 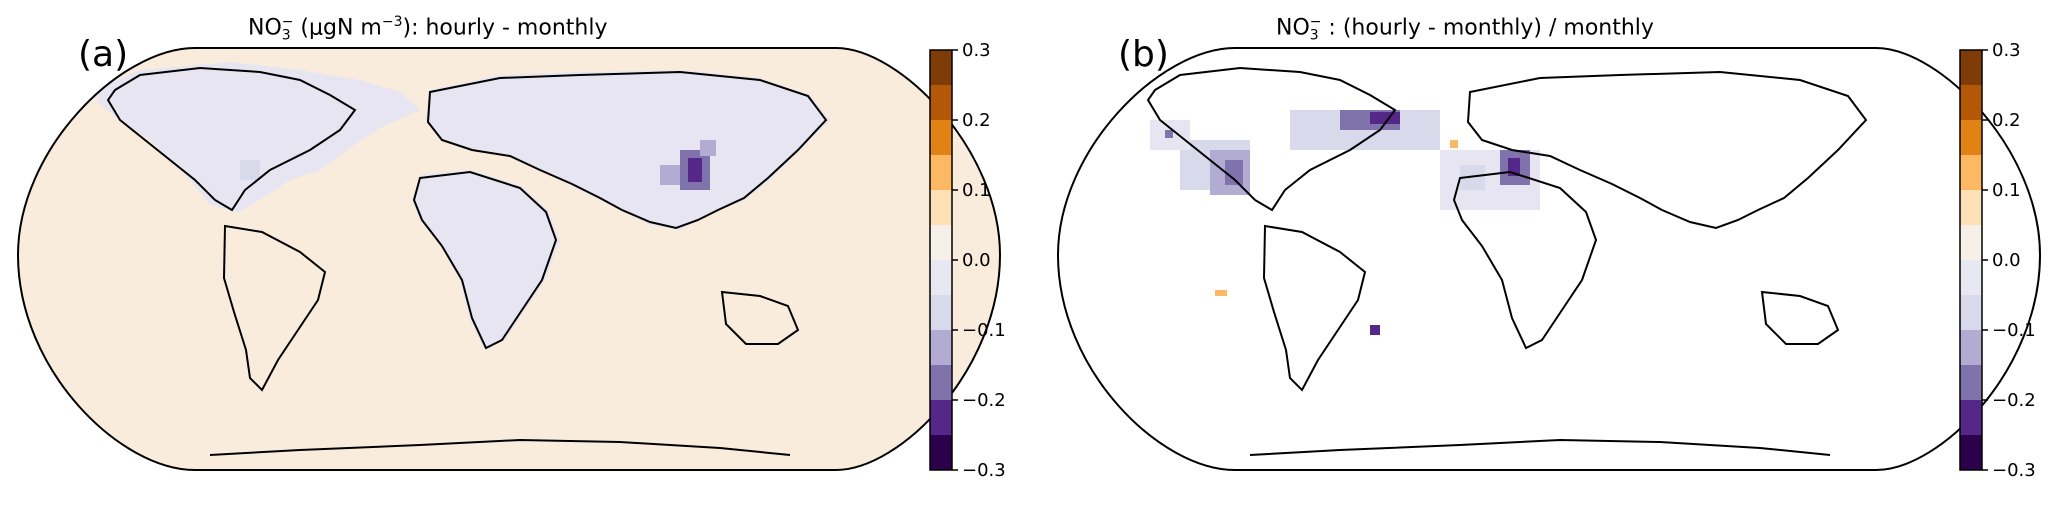 I want to click on colorbar-b: 0.3 0.2 0.1 0.0 −0.1 −0.2 −0.3, so click(x=1997, y=260).